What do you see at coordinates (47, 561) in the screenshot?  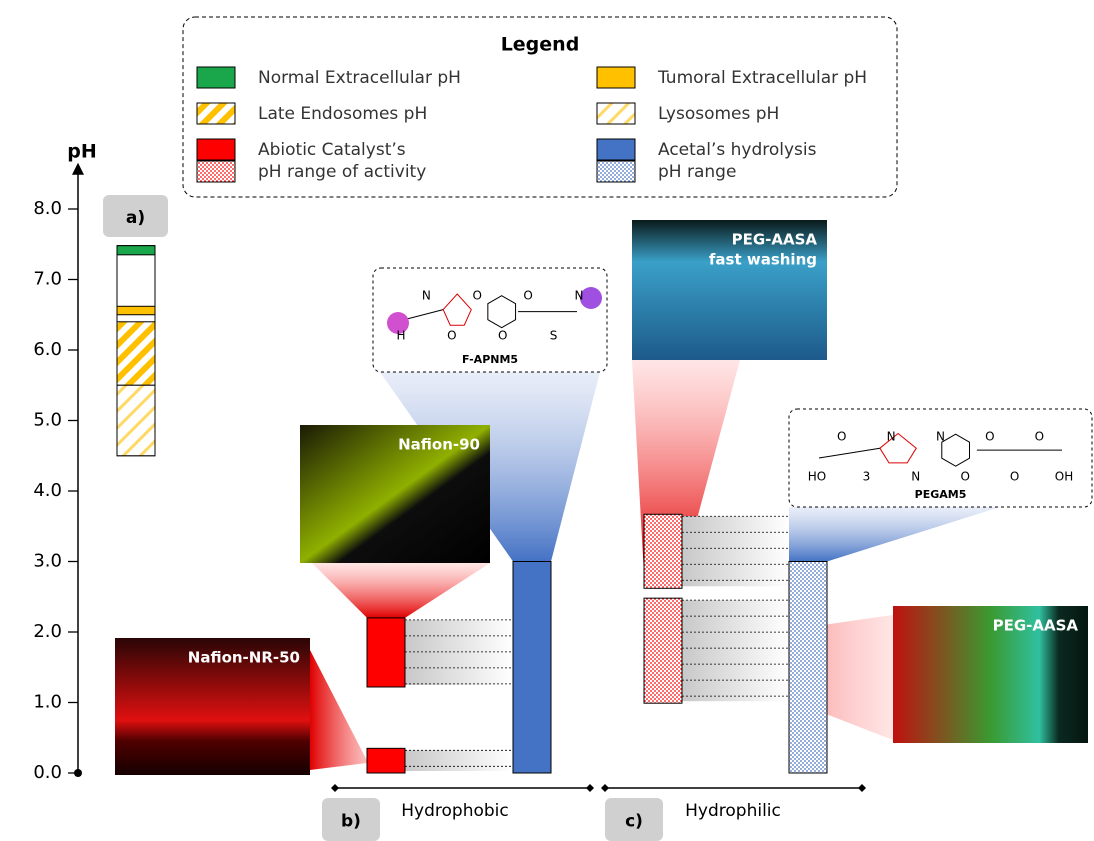 I see `y-tick-label: 3.0` at bounding box center [47, 561].